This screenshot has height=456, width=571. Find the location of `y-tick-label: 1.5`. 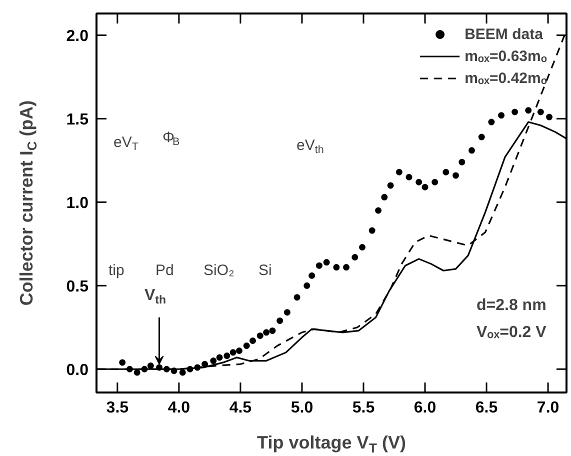

y-tick-label: 1.5 is located at coordinates (77, 120).